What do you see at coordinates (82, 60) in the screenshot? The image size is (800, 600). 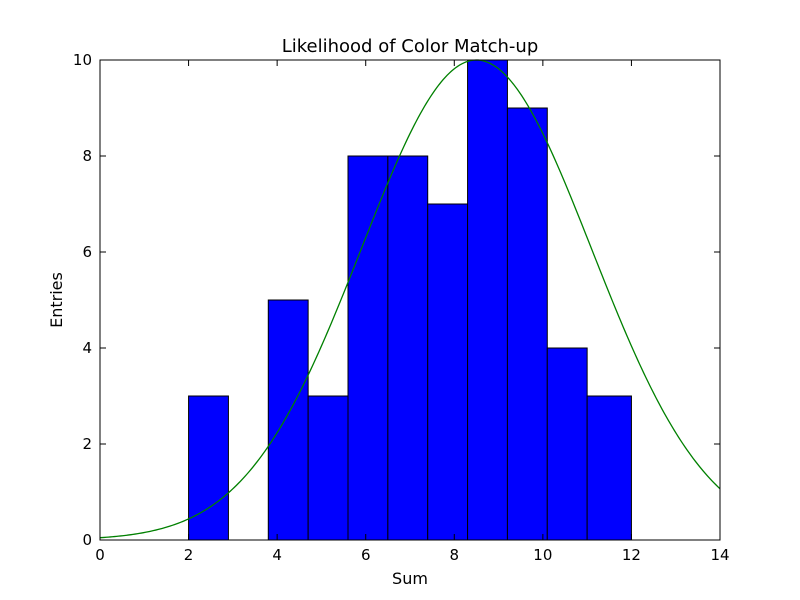 I see `y-tick-label: 10` at bounding box center [82, 60].